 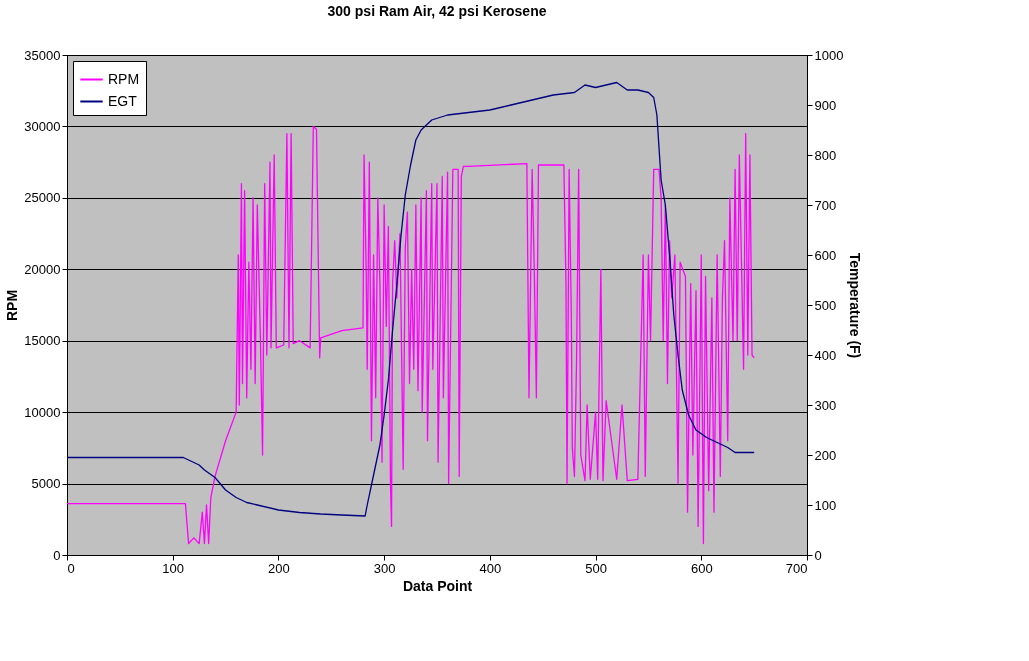 What do you see at coordinates (42, 55) in the screenshot?
I see `y-tick-label: 35000` at bounding box center [42, 55].